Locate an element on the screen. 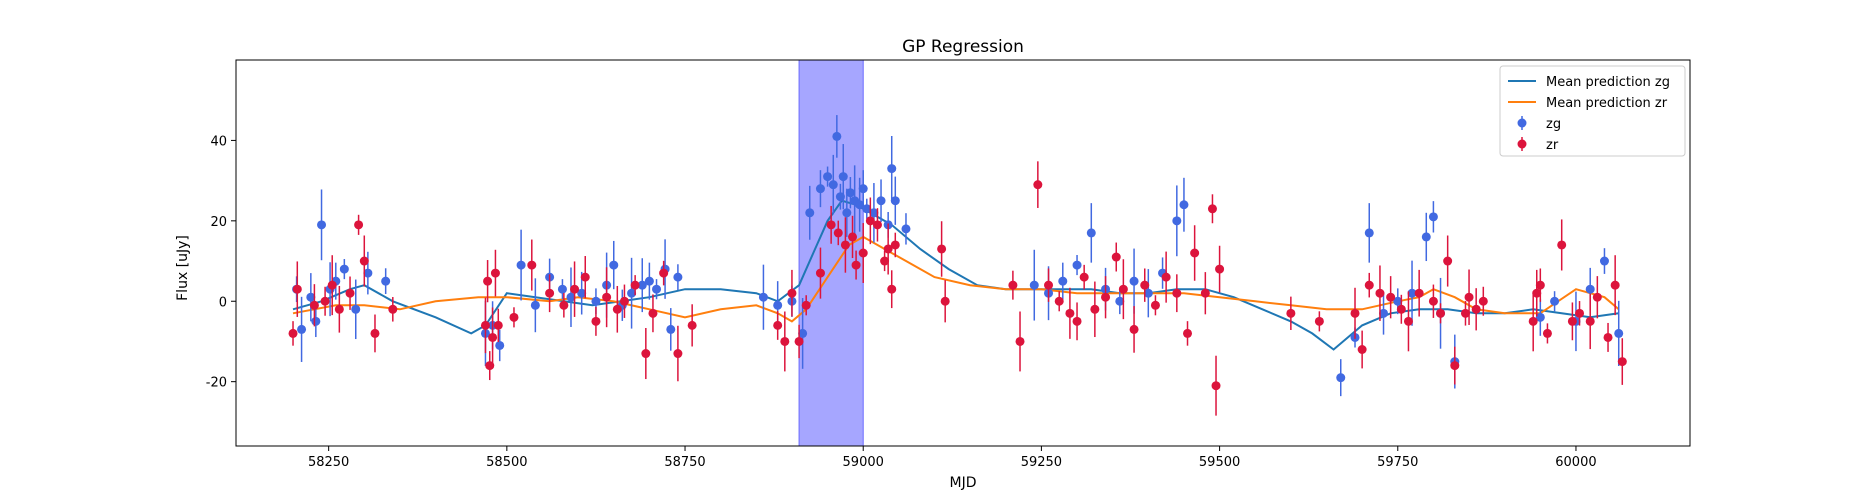 Image resolution: width=1875 pixels, height=500 pixels. line-series-mean-prediction-zr is located at coordinates (956, 279).